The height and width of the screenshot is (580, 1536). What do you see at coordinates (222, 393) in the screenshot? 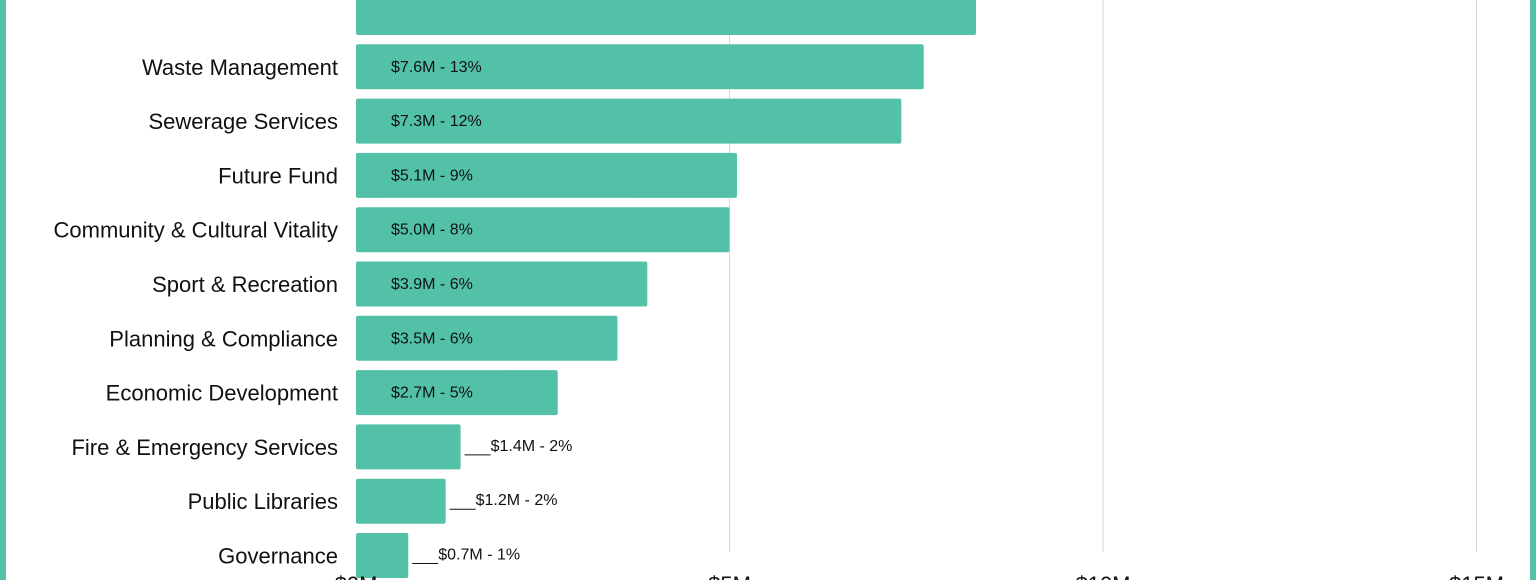
I see `category-label: Economic Development` at bounding box center [222, 393].